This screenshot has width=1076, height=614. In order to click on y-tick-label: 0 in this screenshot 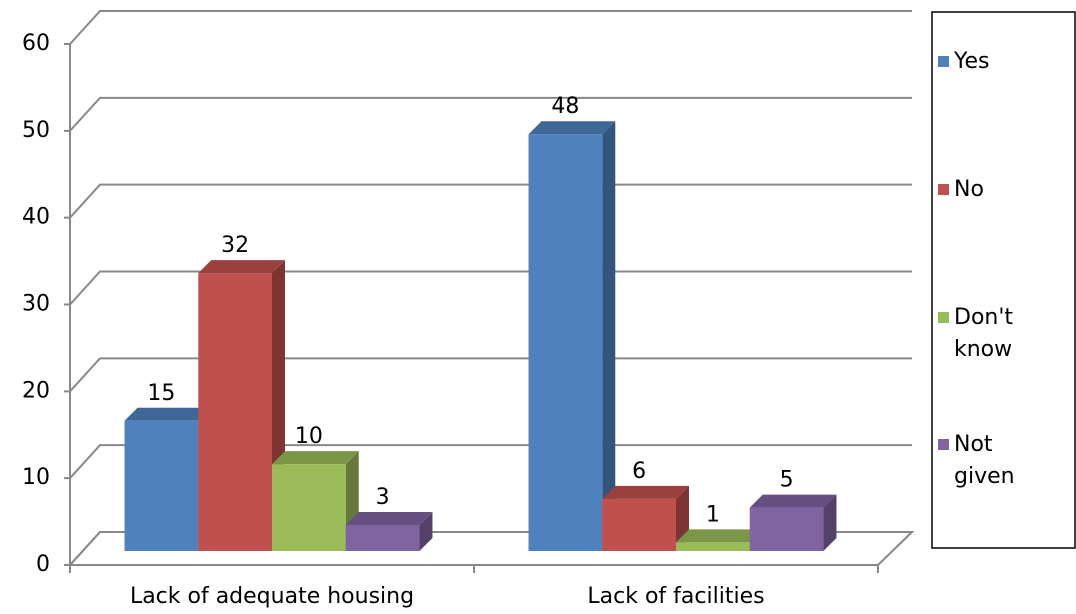, I will do `click(43, 564)`.